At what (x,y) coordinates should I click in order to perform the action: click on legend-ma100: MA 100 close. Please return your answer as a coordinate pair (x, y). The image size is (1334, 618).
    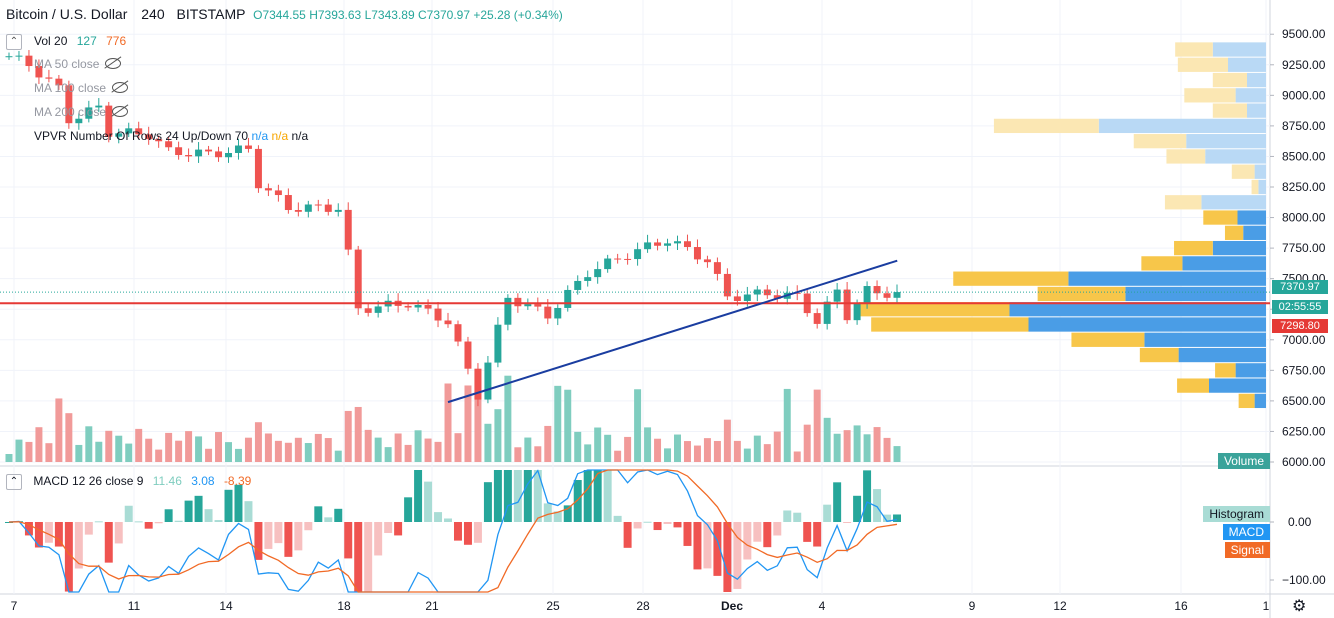
    Looking at the image, I should click on (81, 88).